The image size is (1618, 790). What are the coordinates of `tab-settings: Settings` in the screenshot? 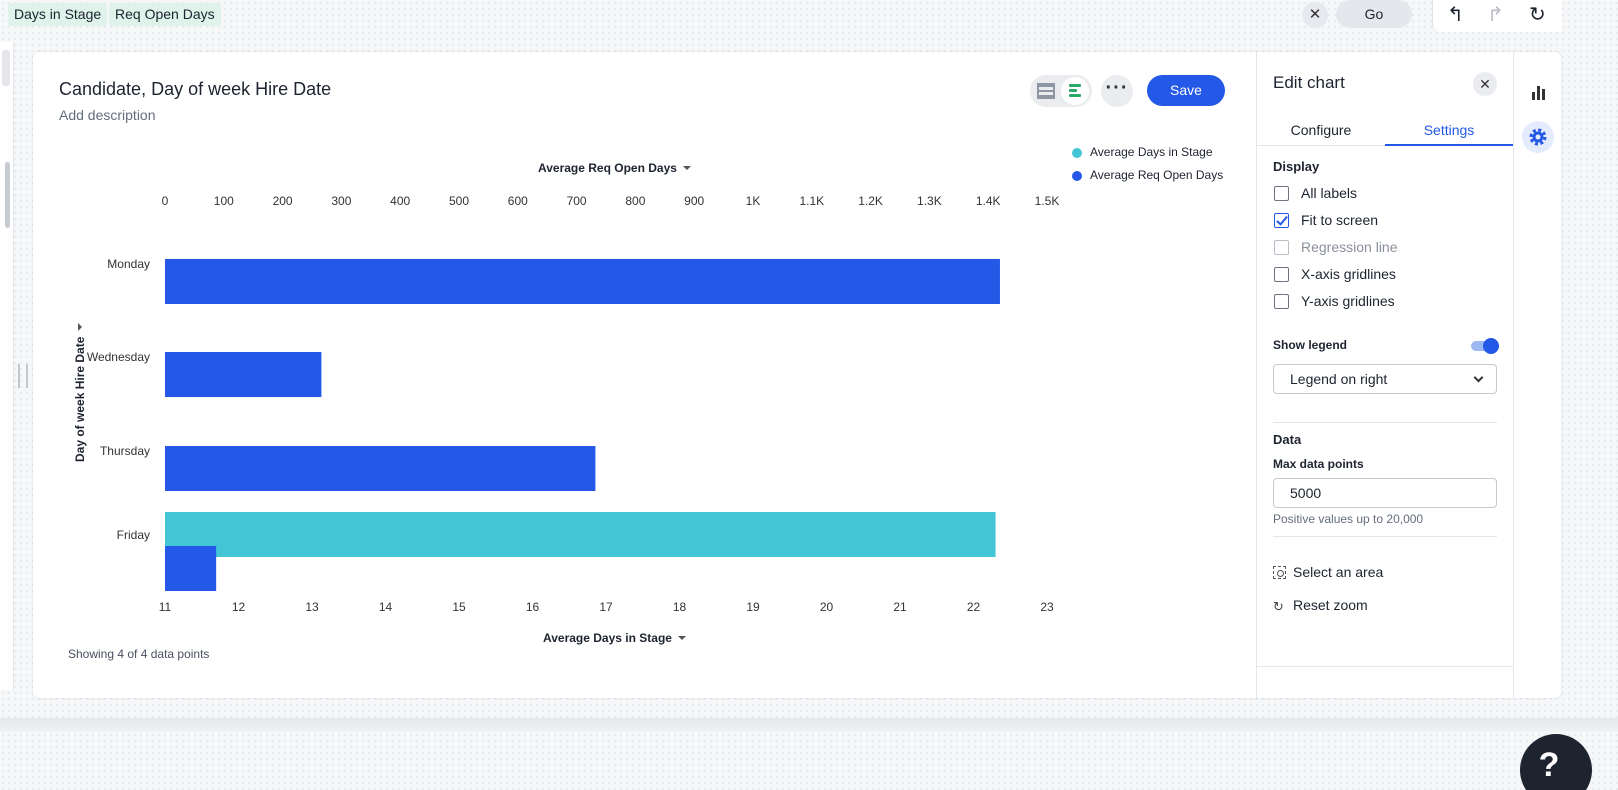 It's located at (1449, 130).